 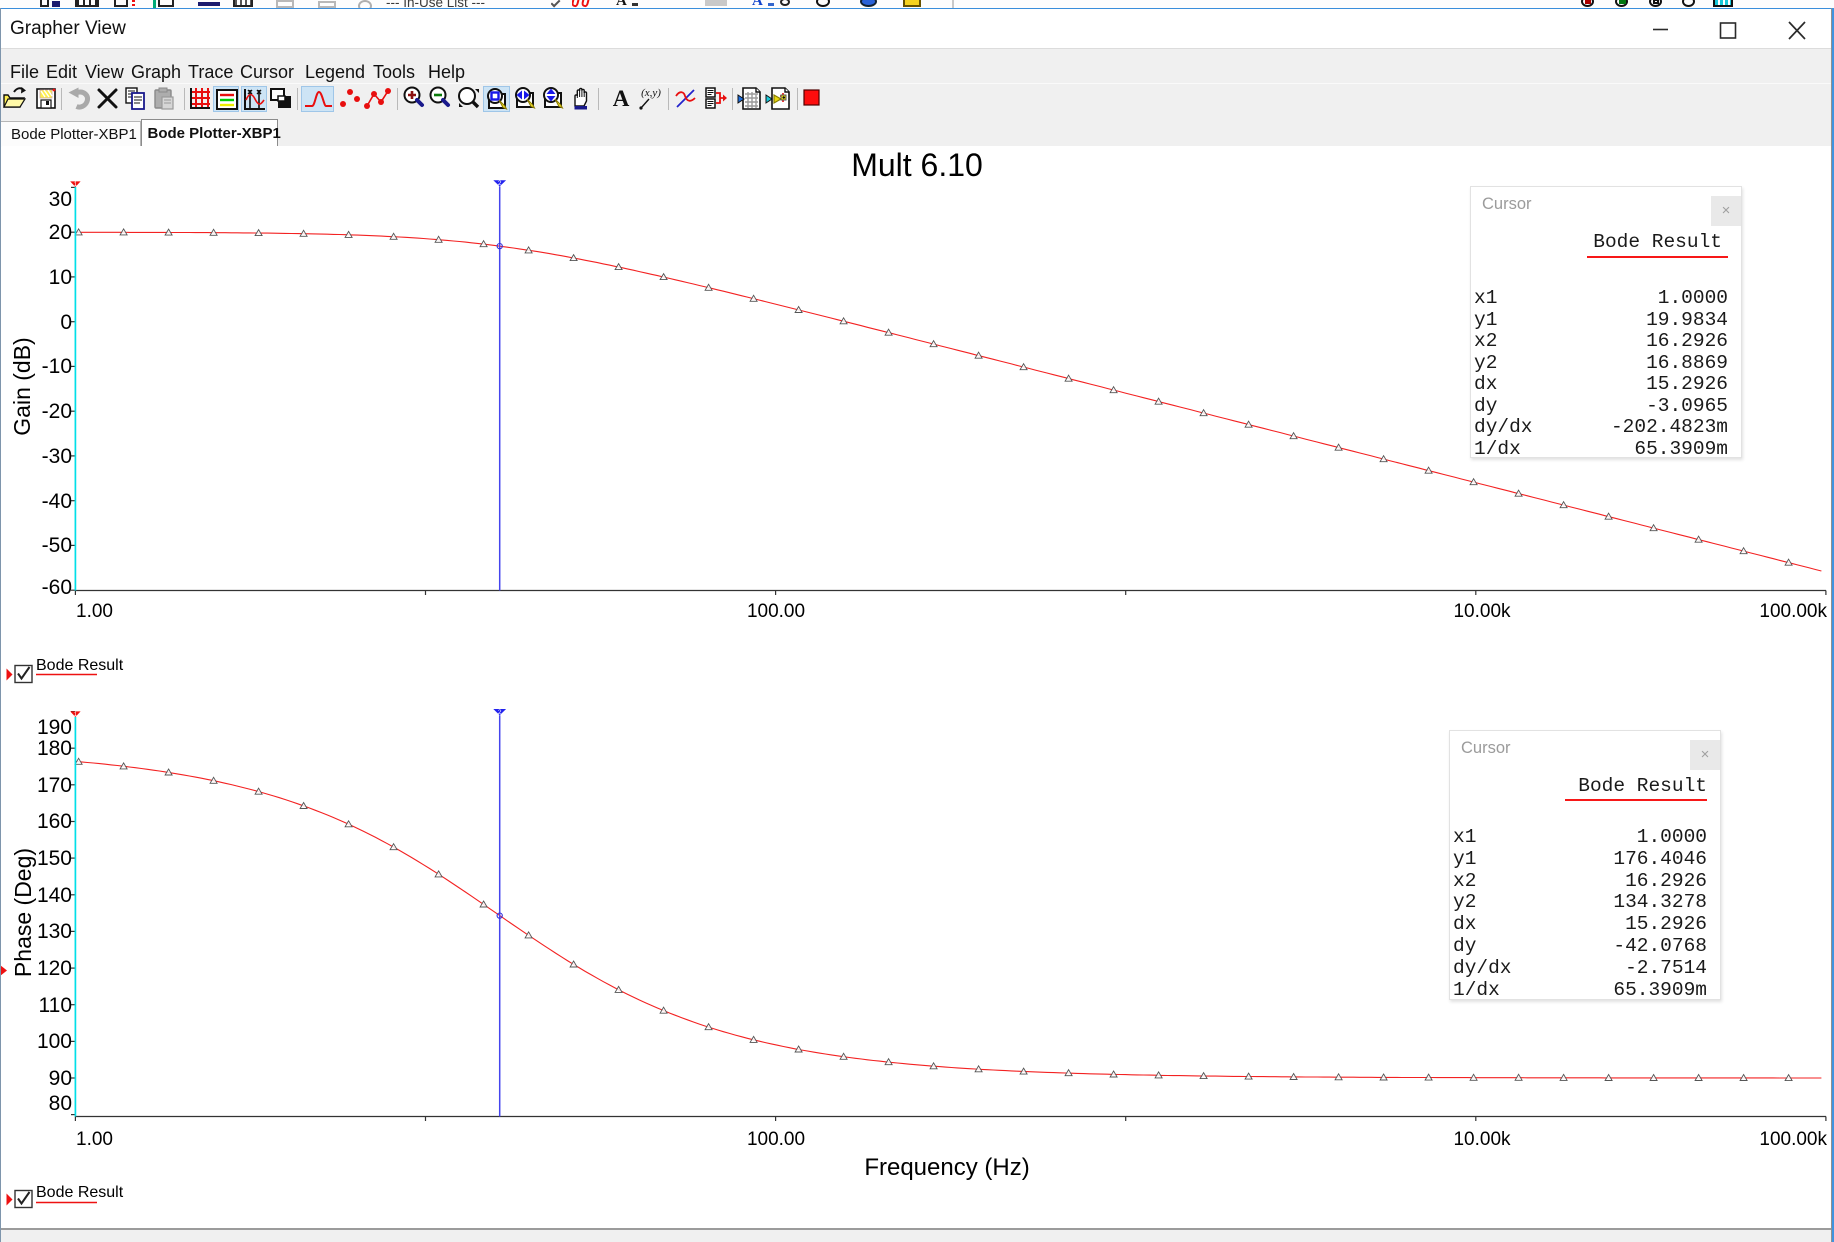 I want to click on svg-text: 0, so click(x=66, y=322).